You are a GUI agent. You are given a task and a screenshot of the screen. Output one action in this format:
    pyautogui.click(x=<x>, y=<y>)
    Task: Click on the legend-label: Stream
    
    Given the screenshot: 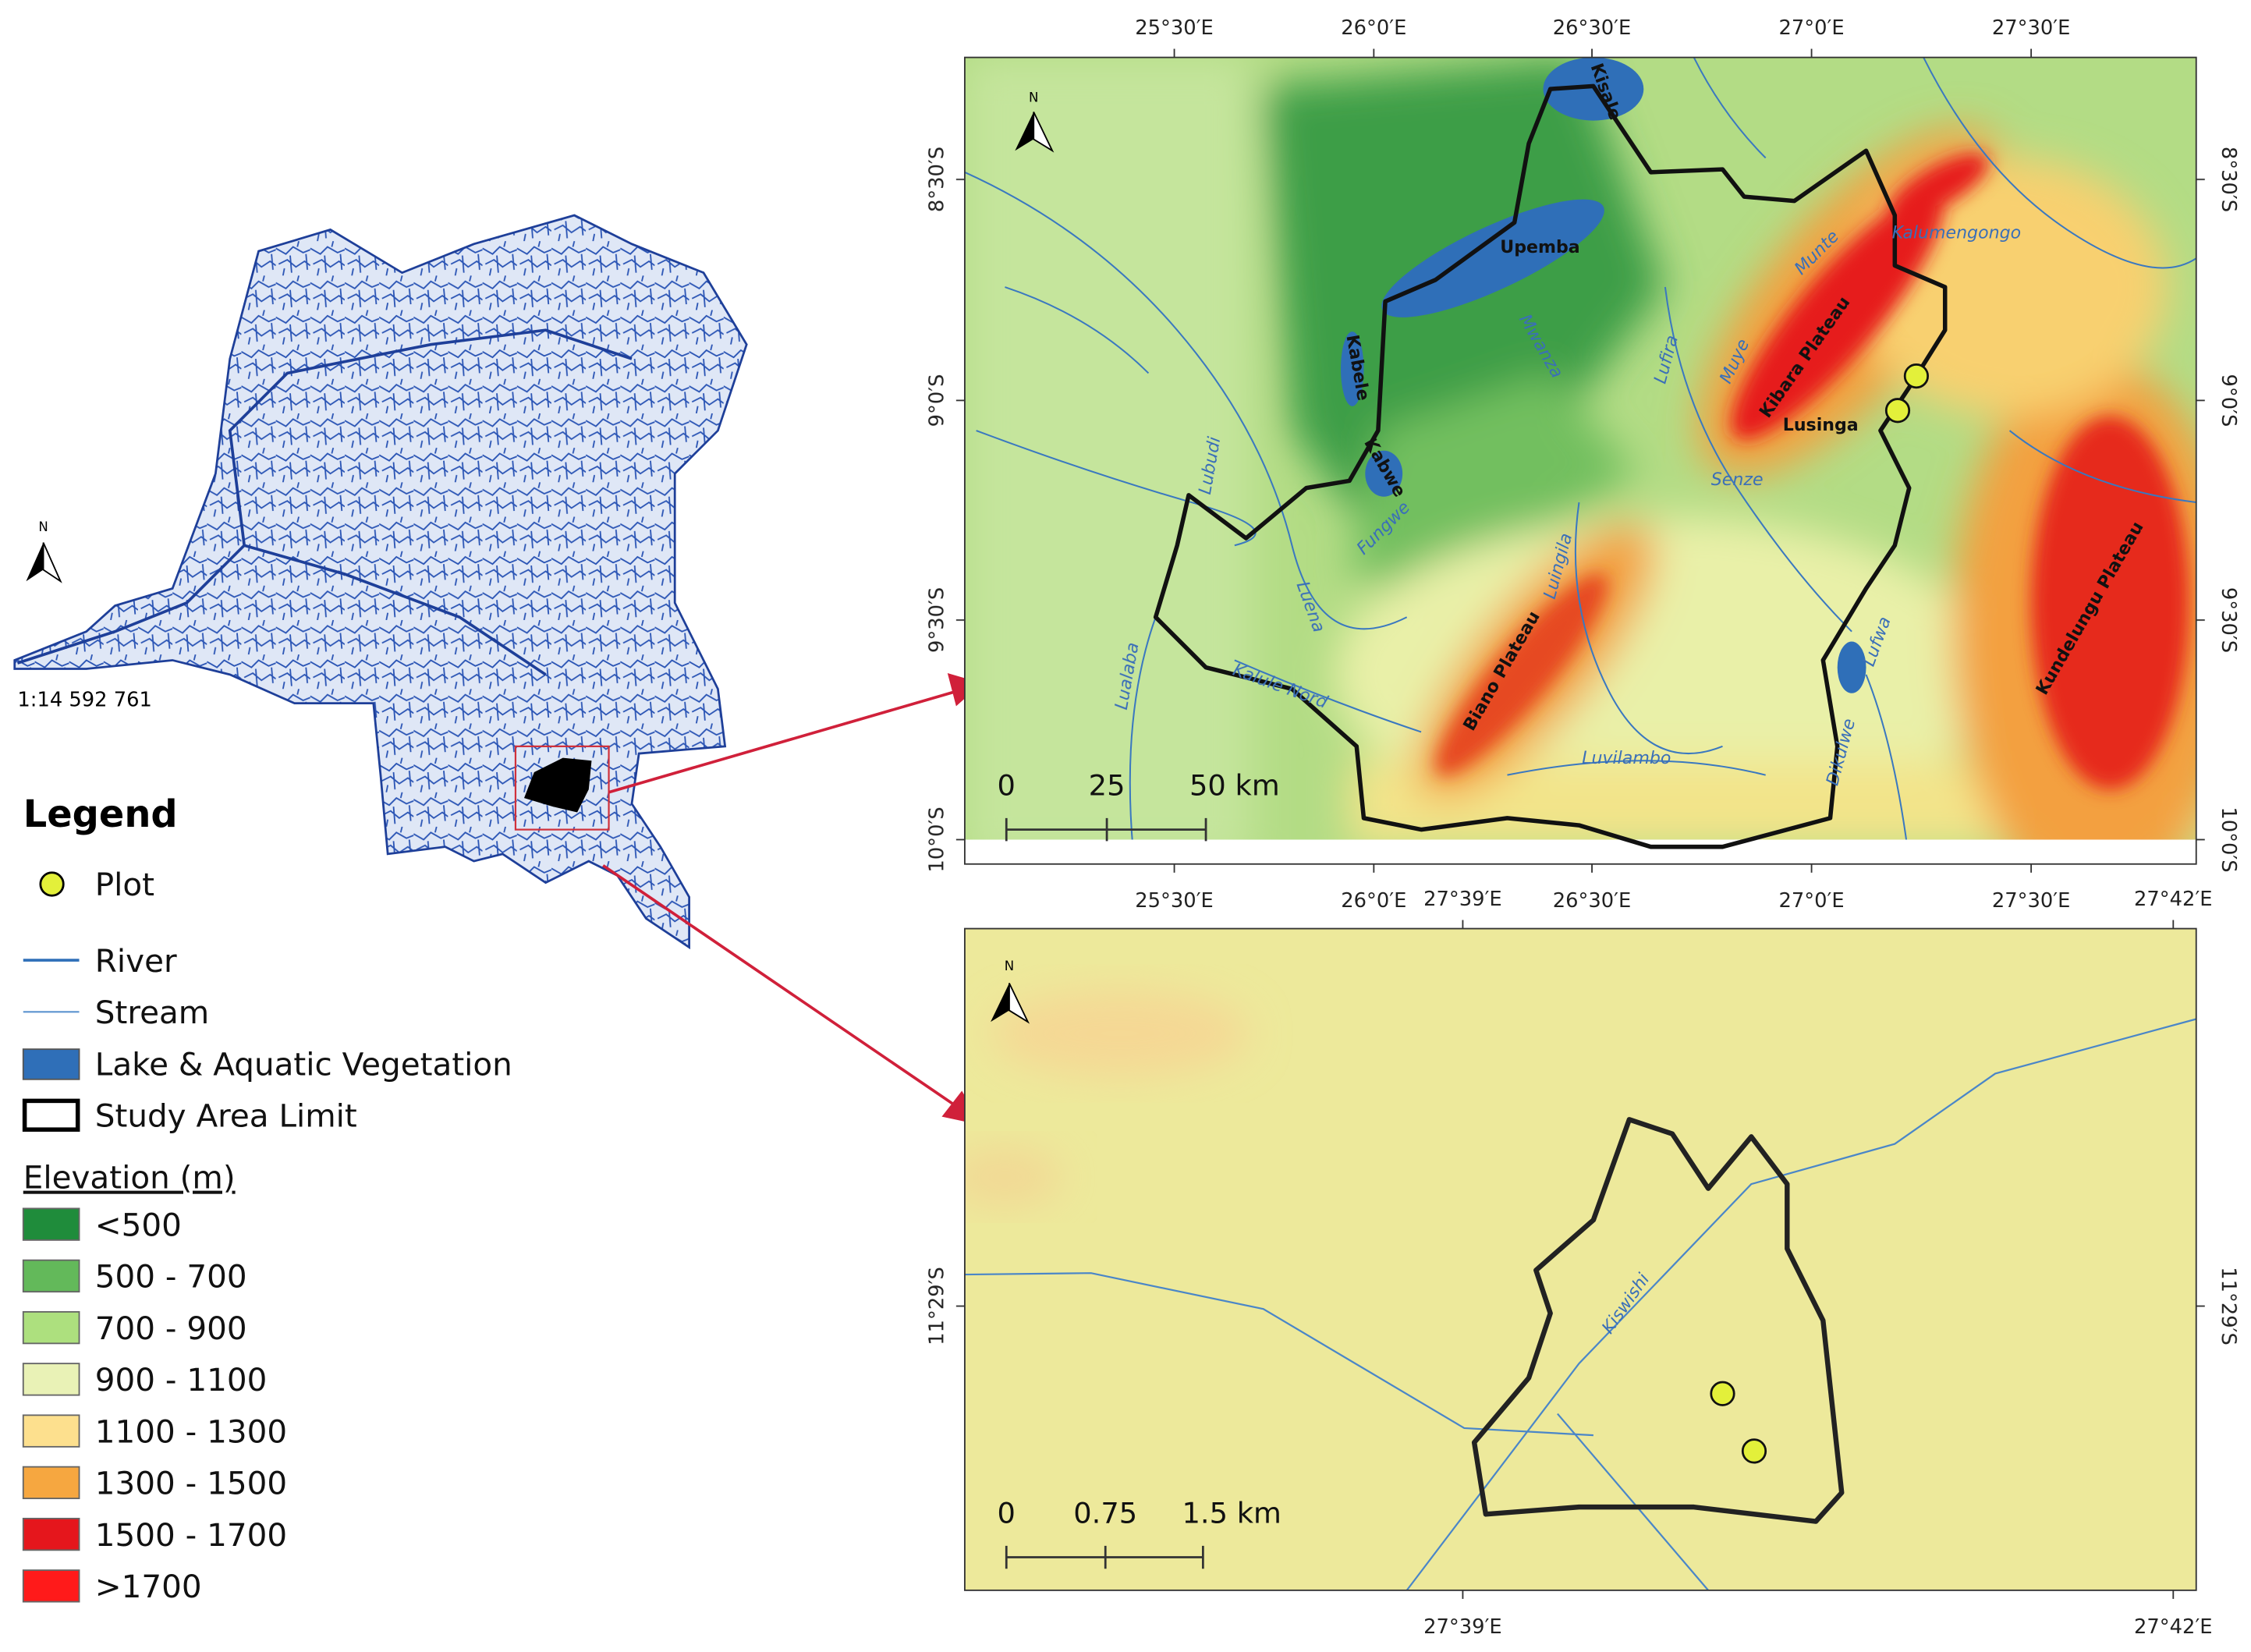 What is the action you would take?
    pyautogui.click(x=152, y=1012)
    